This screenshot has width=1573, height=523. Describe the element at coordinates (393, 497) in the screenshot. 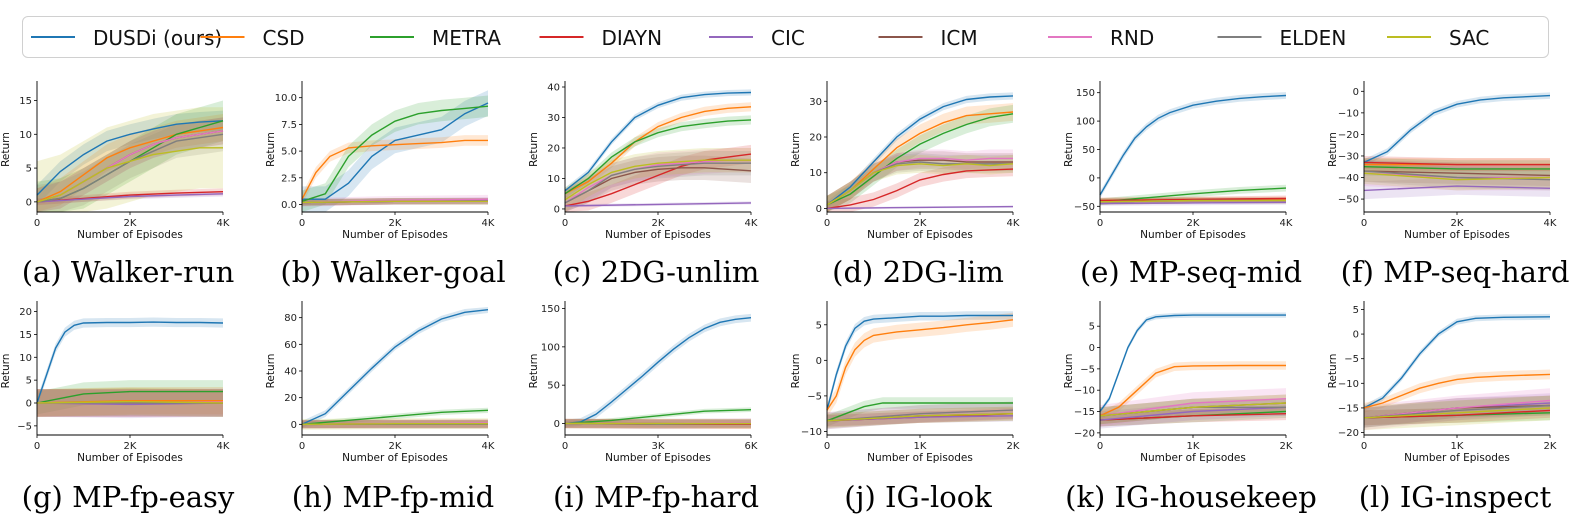

I see `subplot-caption: (h) MP-fp-mid` at that location.